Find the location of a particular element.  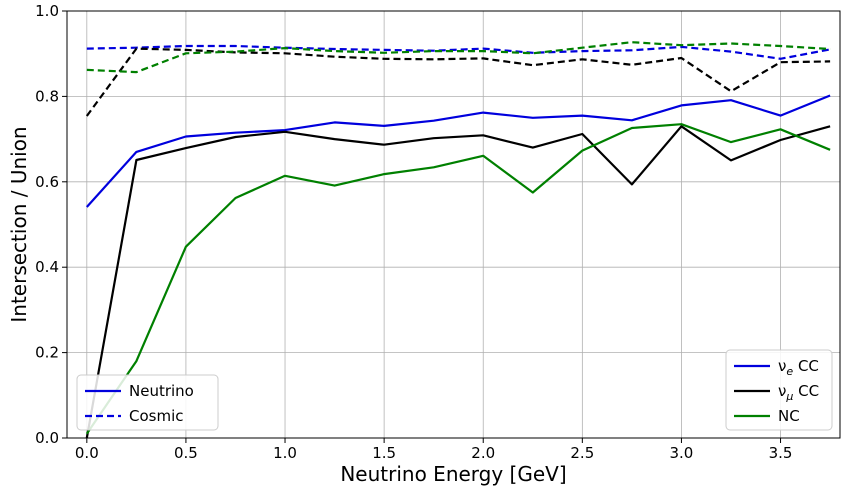

y-tick-label: 0.8 is located at coordinates (47, 96).